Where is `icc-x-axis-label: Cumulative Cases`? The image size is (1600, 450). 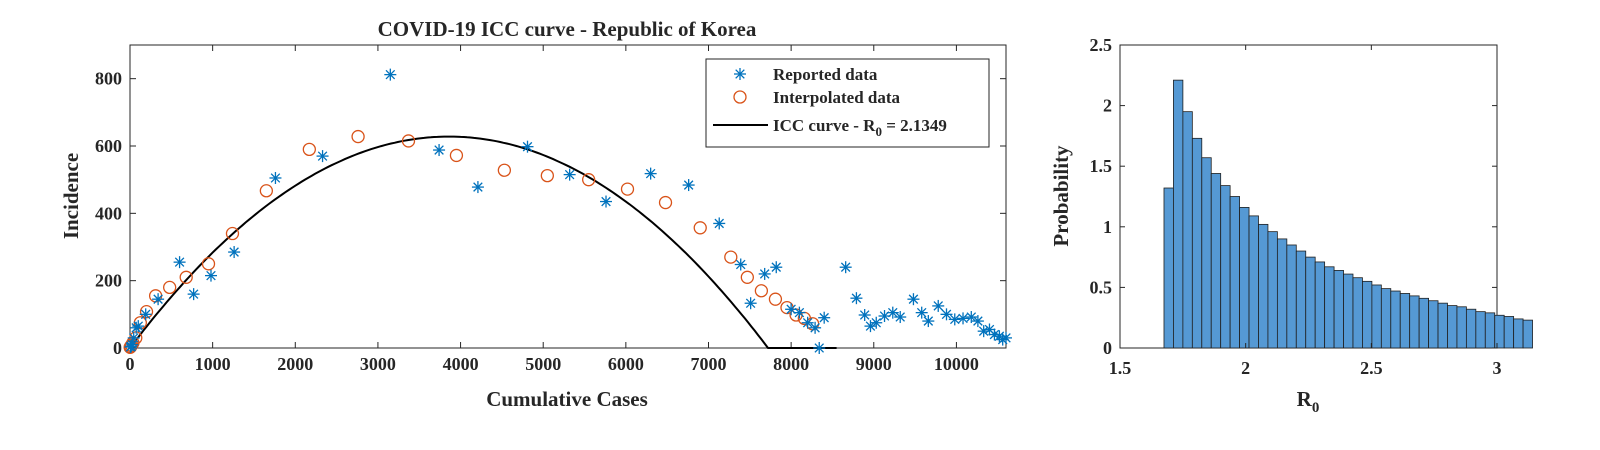 icc-x-axis-label: Cumulative Cases is located at coordinates (567, 399).